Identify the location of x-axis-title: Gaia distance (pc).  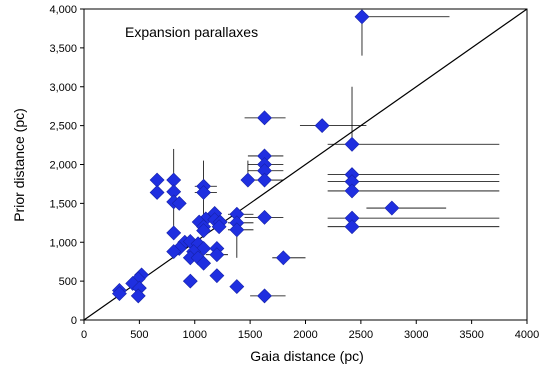
(307, 356).